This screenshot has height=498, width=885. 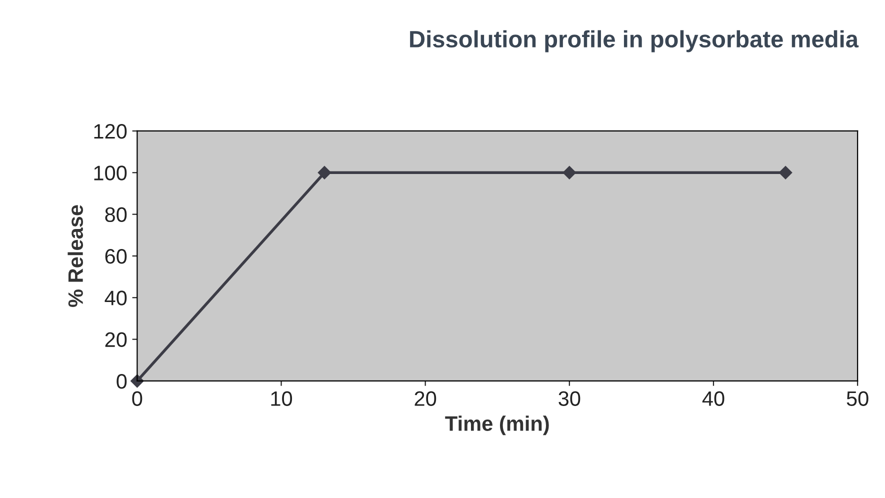 I want to click on x-axis-title: Time (min), so click(x=497, y=426).